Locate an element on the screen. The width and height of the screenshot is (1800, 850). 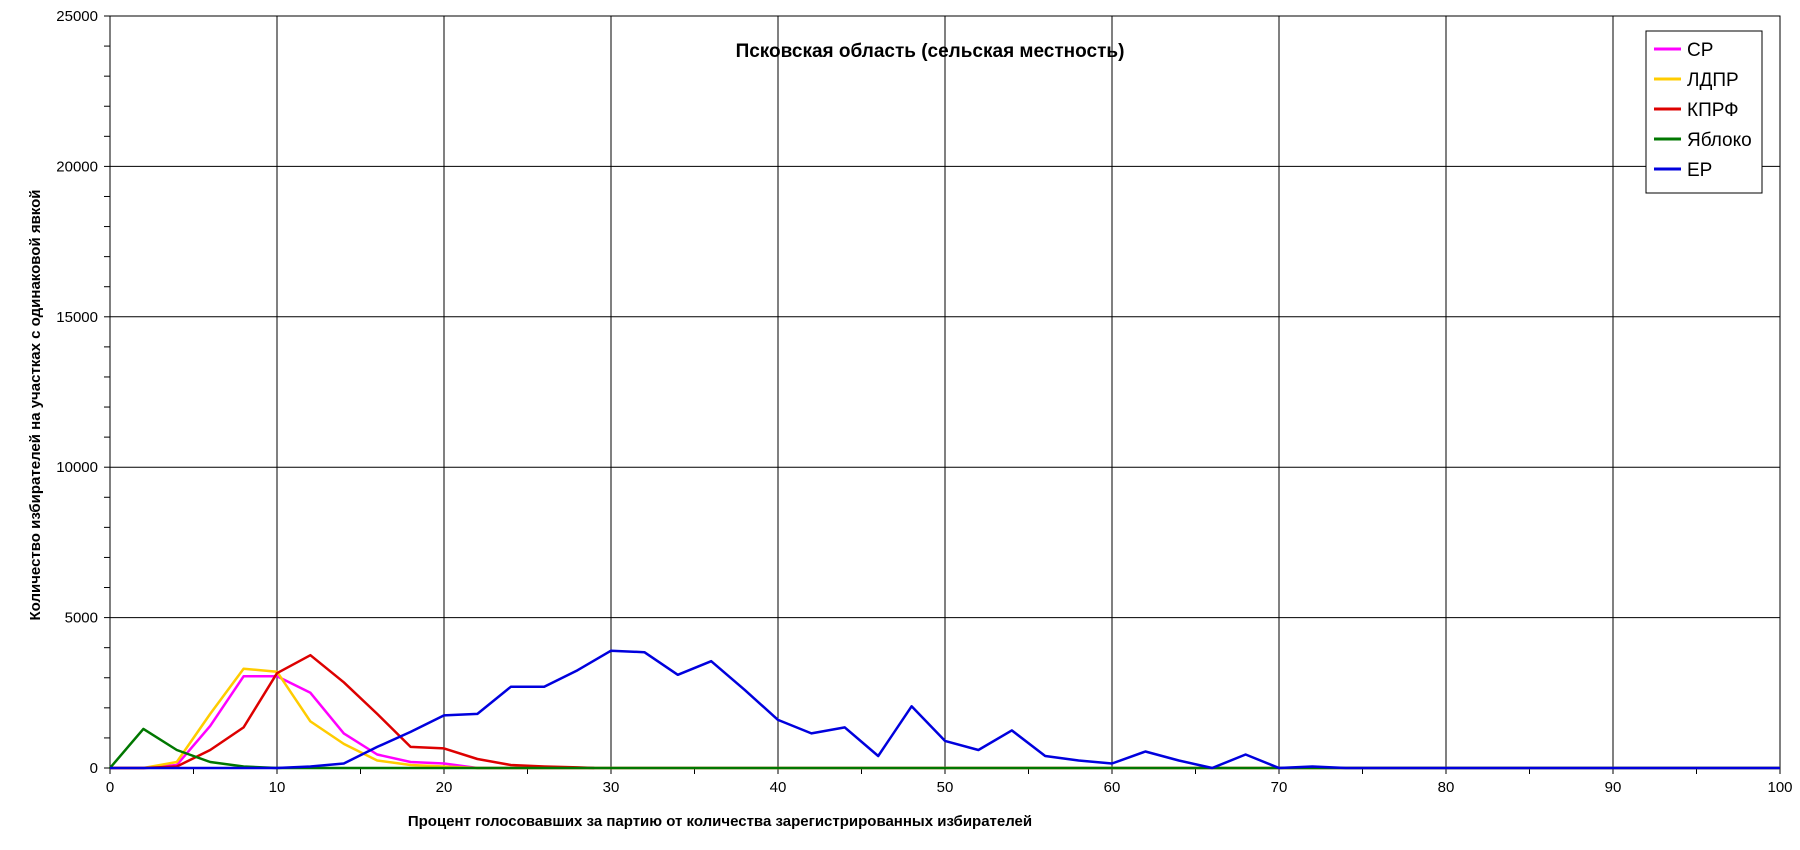
y-tick-label-1: 5000 is located at coordinates (81, 618).